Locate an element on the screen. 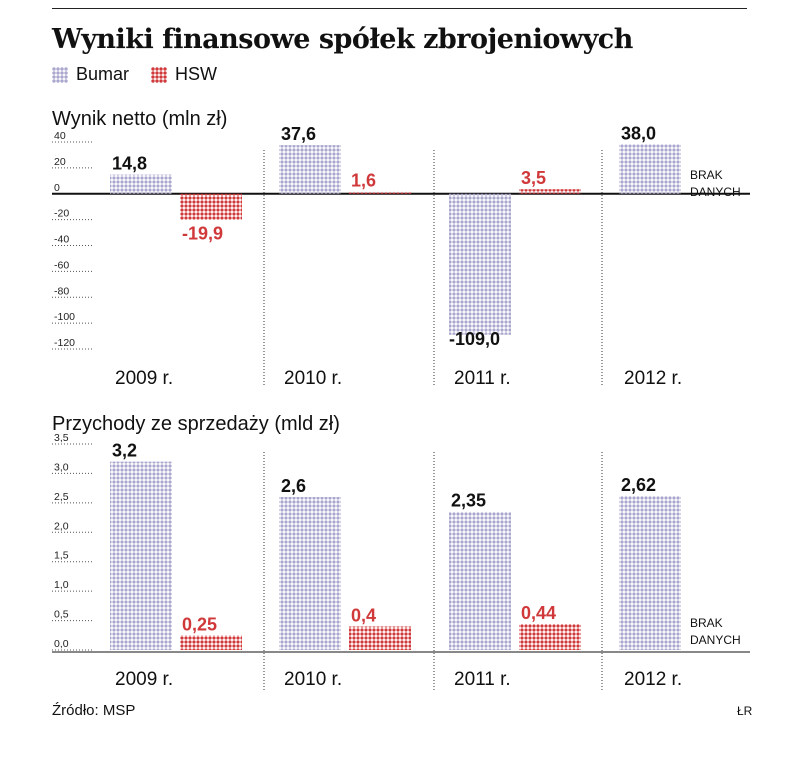  y-tick-label: 0 is located at coordinates (57, 188).